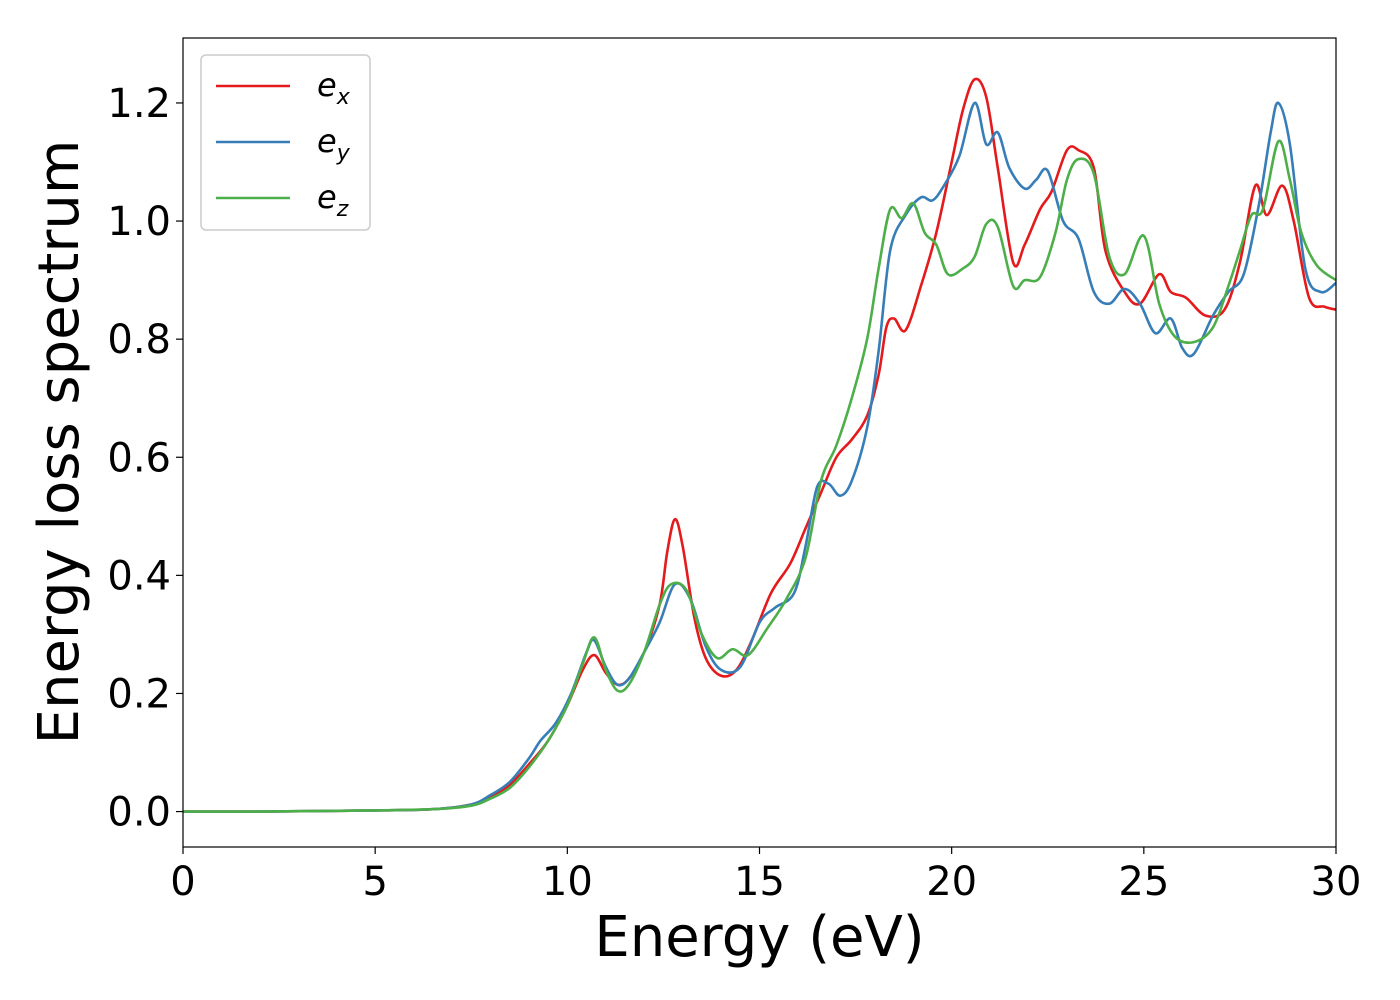 The image size is (1400, 1000). I want to click on x-tick-label: 10, so click(567, 882).